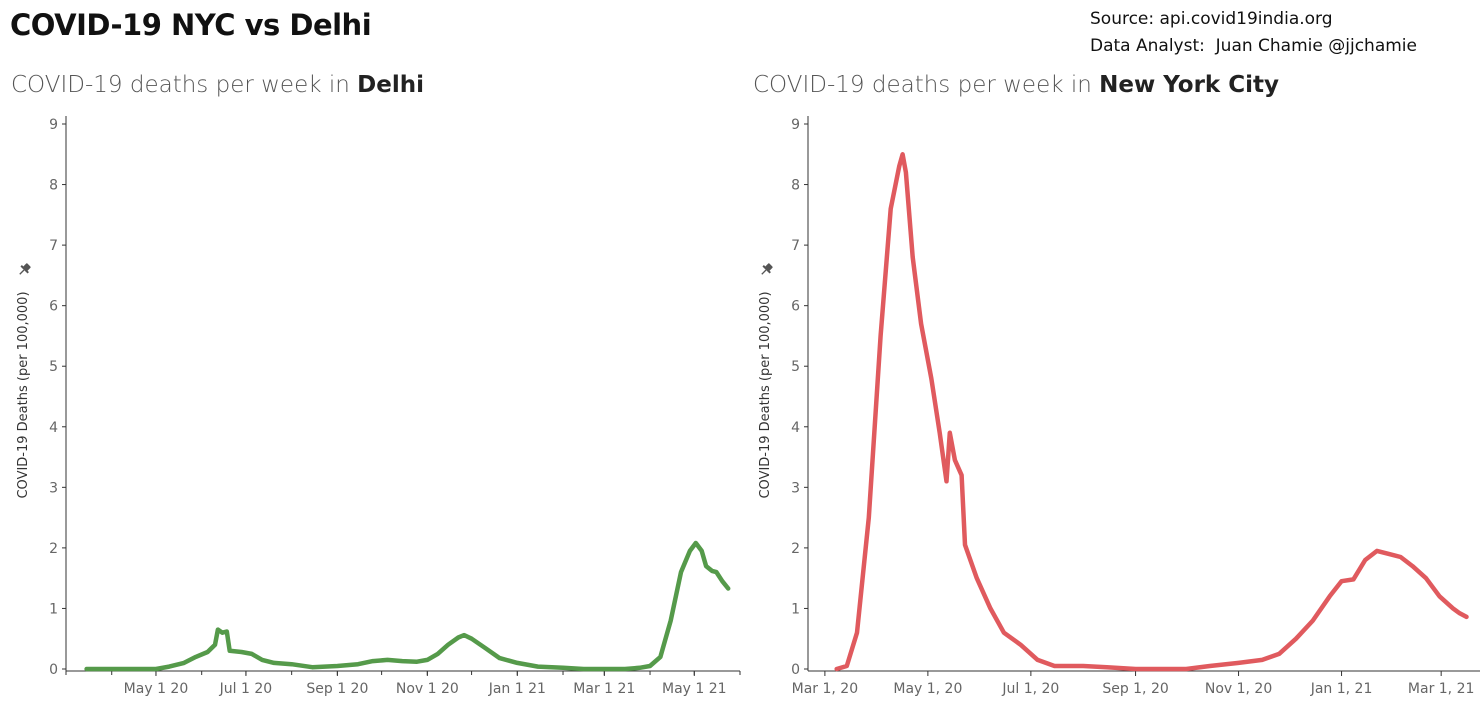 This screenshot has height=710, width=1483. Describe the element at coordinates (53, 428) in the screenshot. I see `delhi-y-tick-label: 4` at that location.